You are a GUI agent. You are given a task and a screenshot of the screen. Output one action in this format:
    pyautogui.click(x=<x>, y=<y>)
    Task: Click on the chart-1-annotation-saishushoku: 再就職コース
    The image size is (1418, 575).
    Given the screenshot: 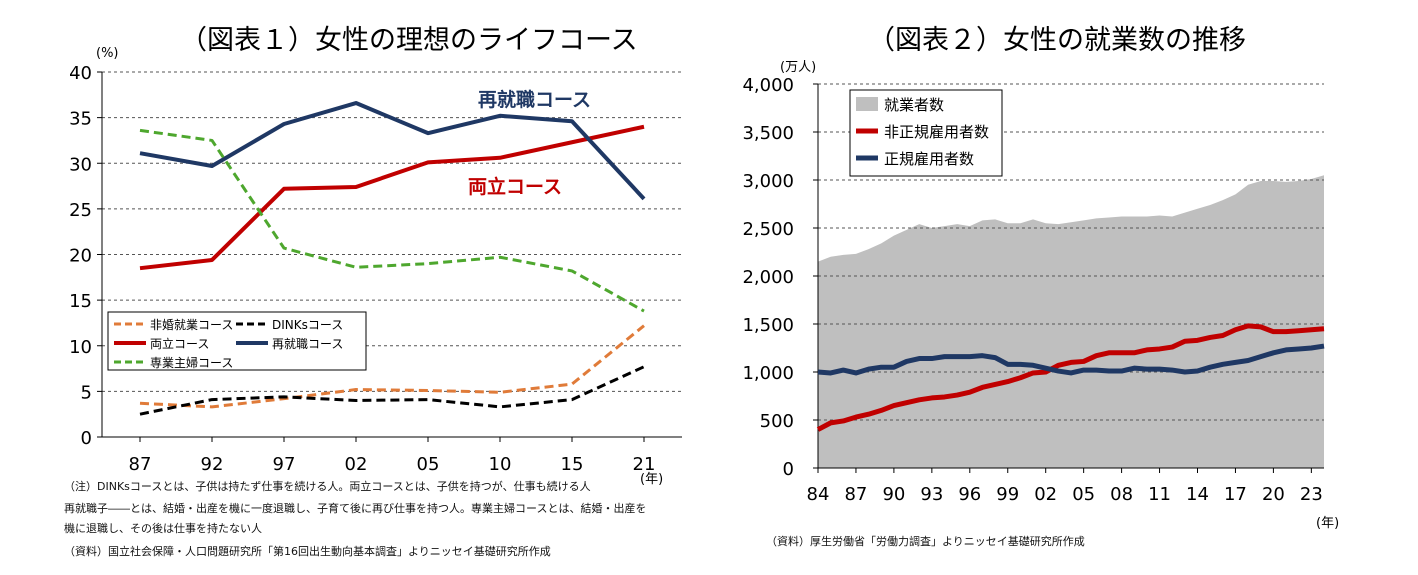 What is the action you would take?
    pyautogui.click(x=534, y=99)
    